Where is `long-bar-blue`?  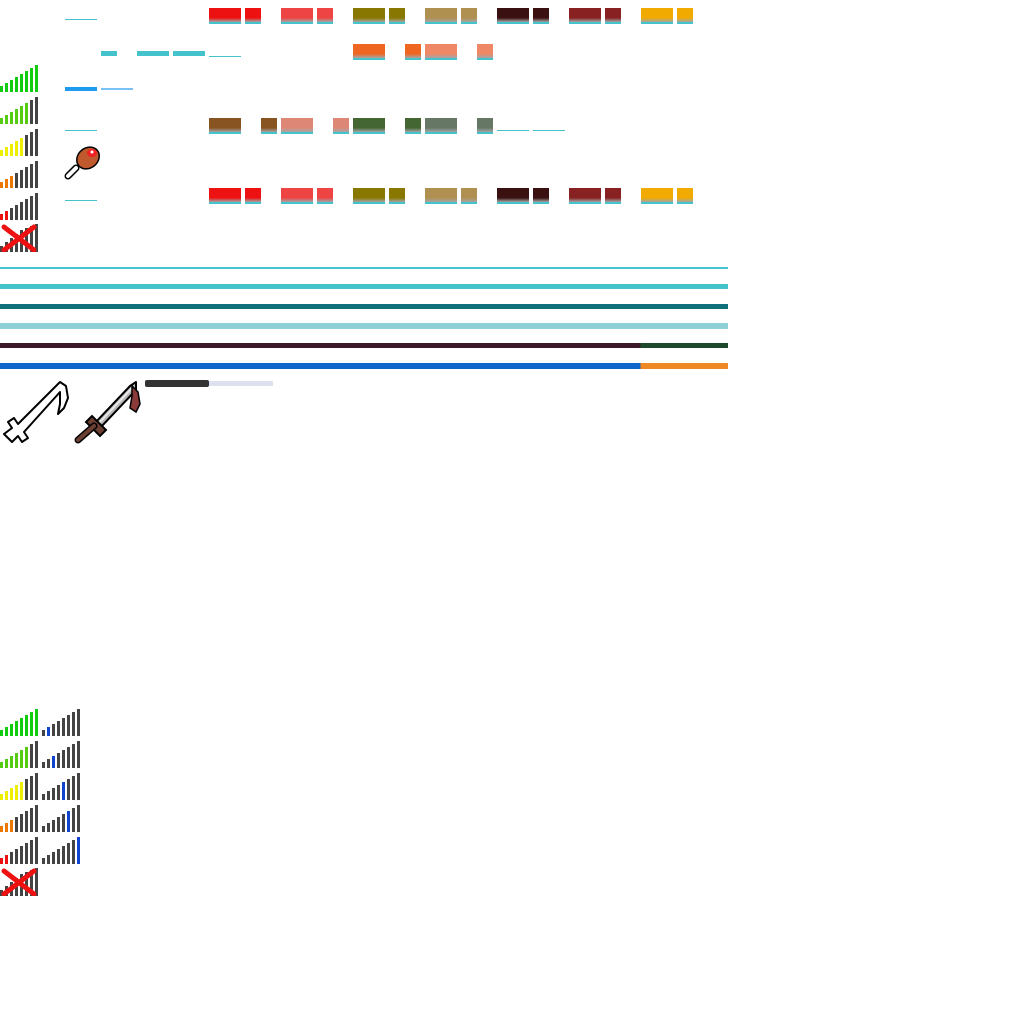
long-bar-blue is located at coordinates (364, 366).